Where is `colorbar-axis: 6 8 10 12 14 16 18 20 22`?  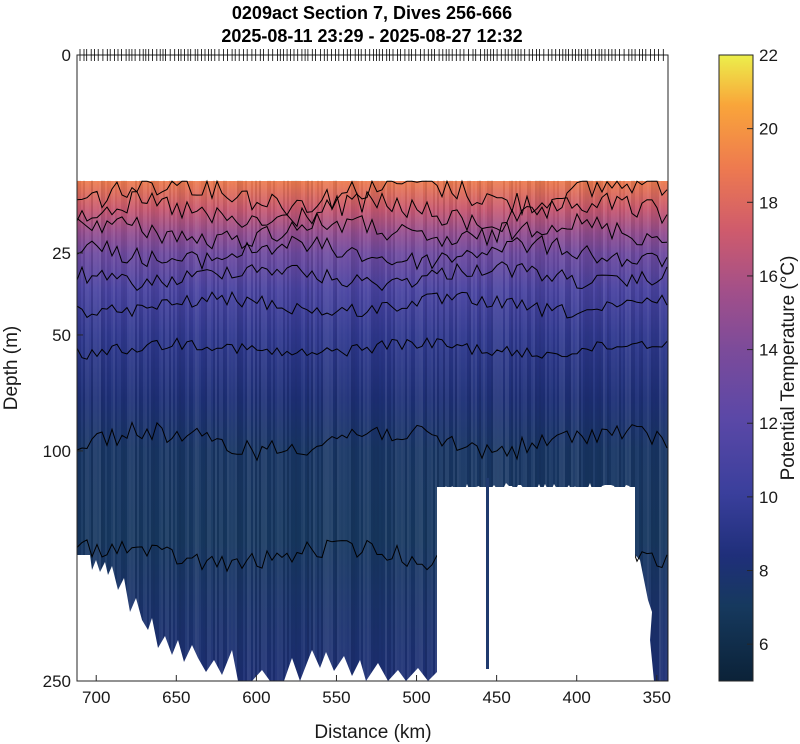 colorbar-axis: 6 8 10 12 14 16 18 20 22 is located at coordinates (762, 350).